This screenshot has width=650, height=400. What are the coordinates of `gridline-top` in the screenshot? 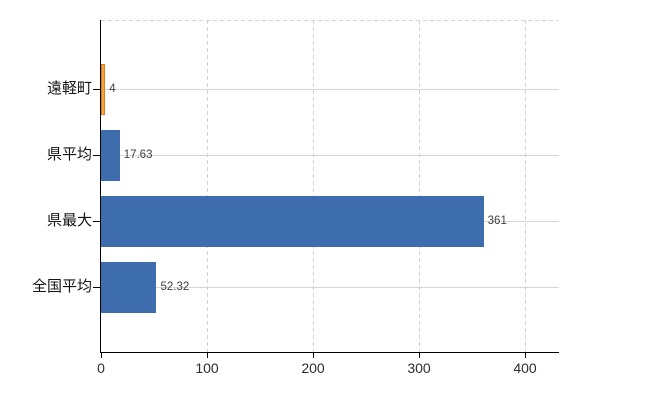 It's located at (330, 20).